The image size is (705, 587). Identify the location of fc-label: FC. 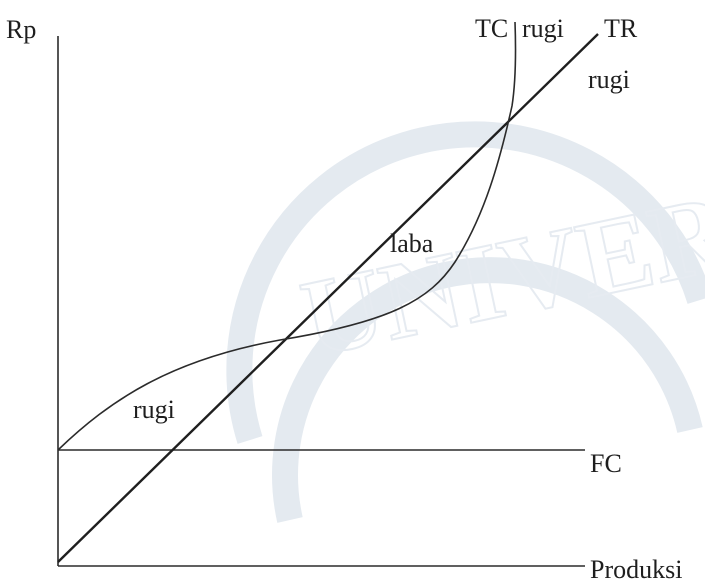
(606, 463).